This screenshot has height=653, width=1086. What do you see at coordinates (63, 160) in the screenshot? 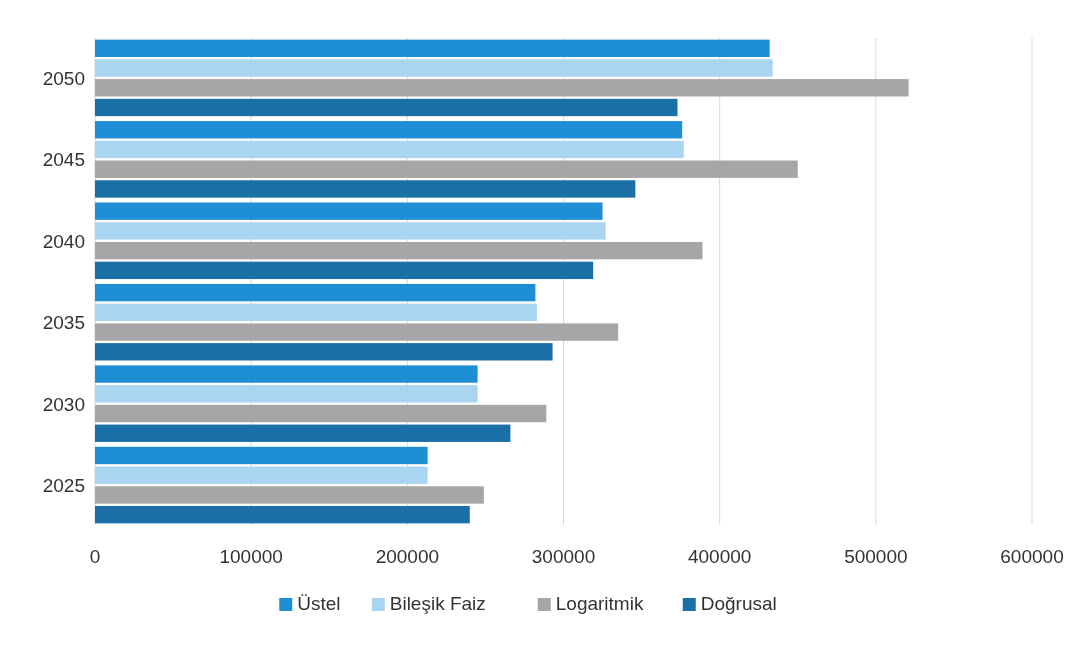
I see `y-tick-label: 2045` at bounding box center [63, 160].